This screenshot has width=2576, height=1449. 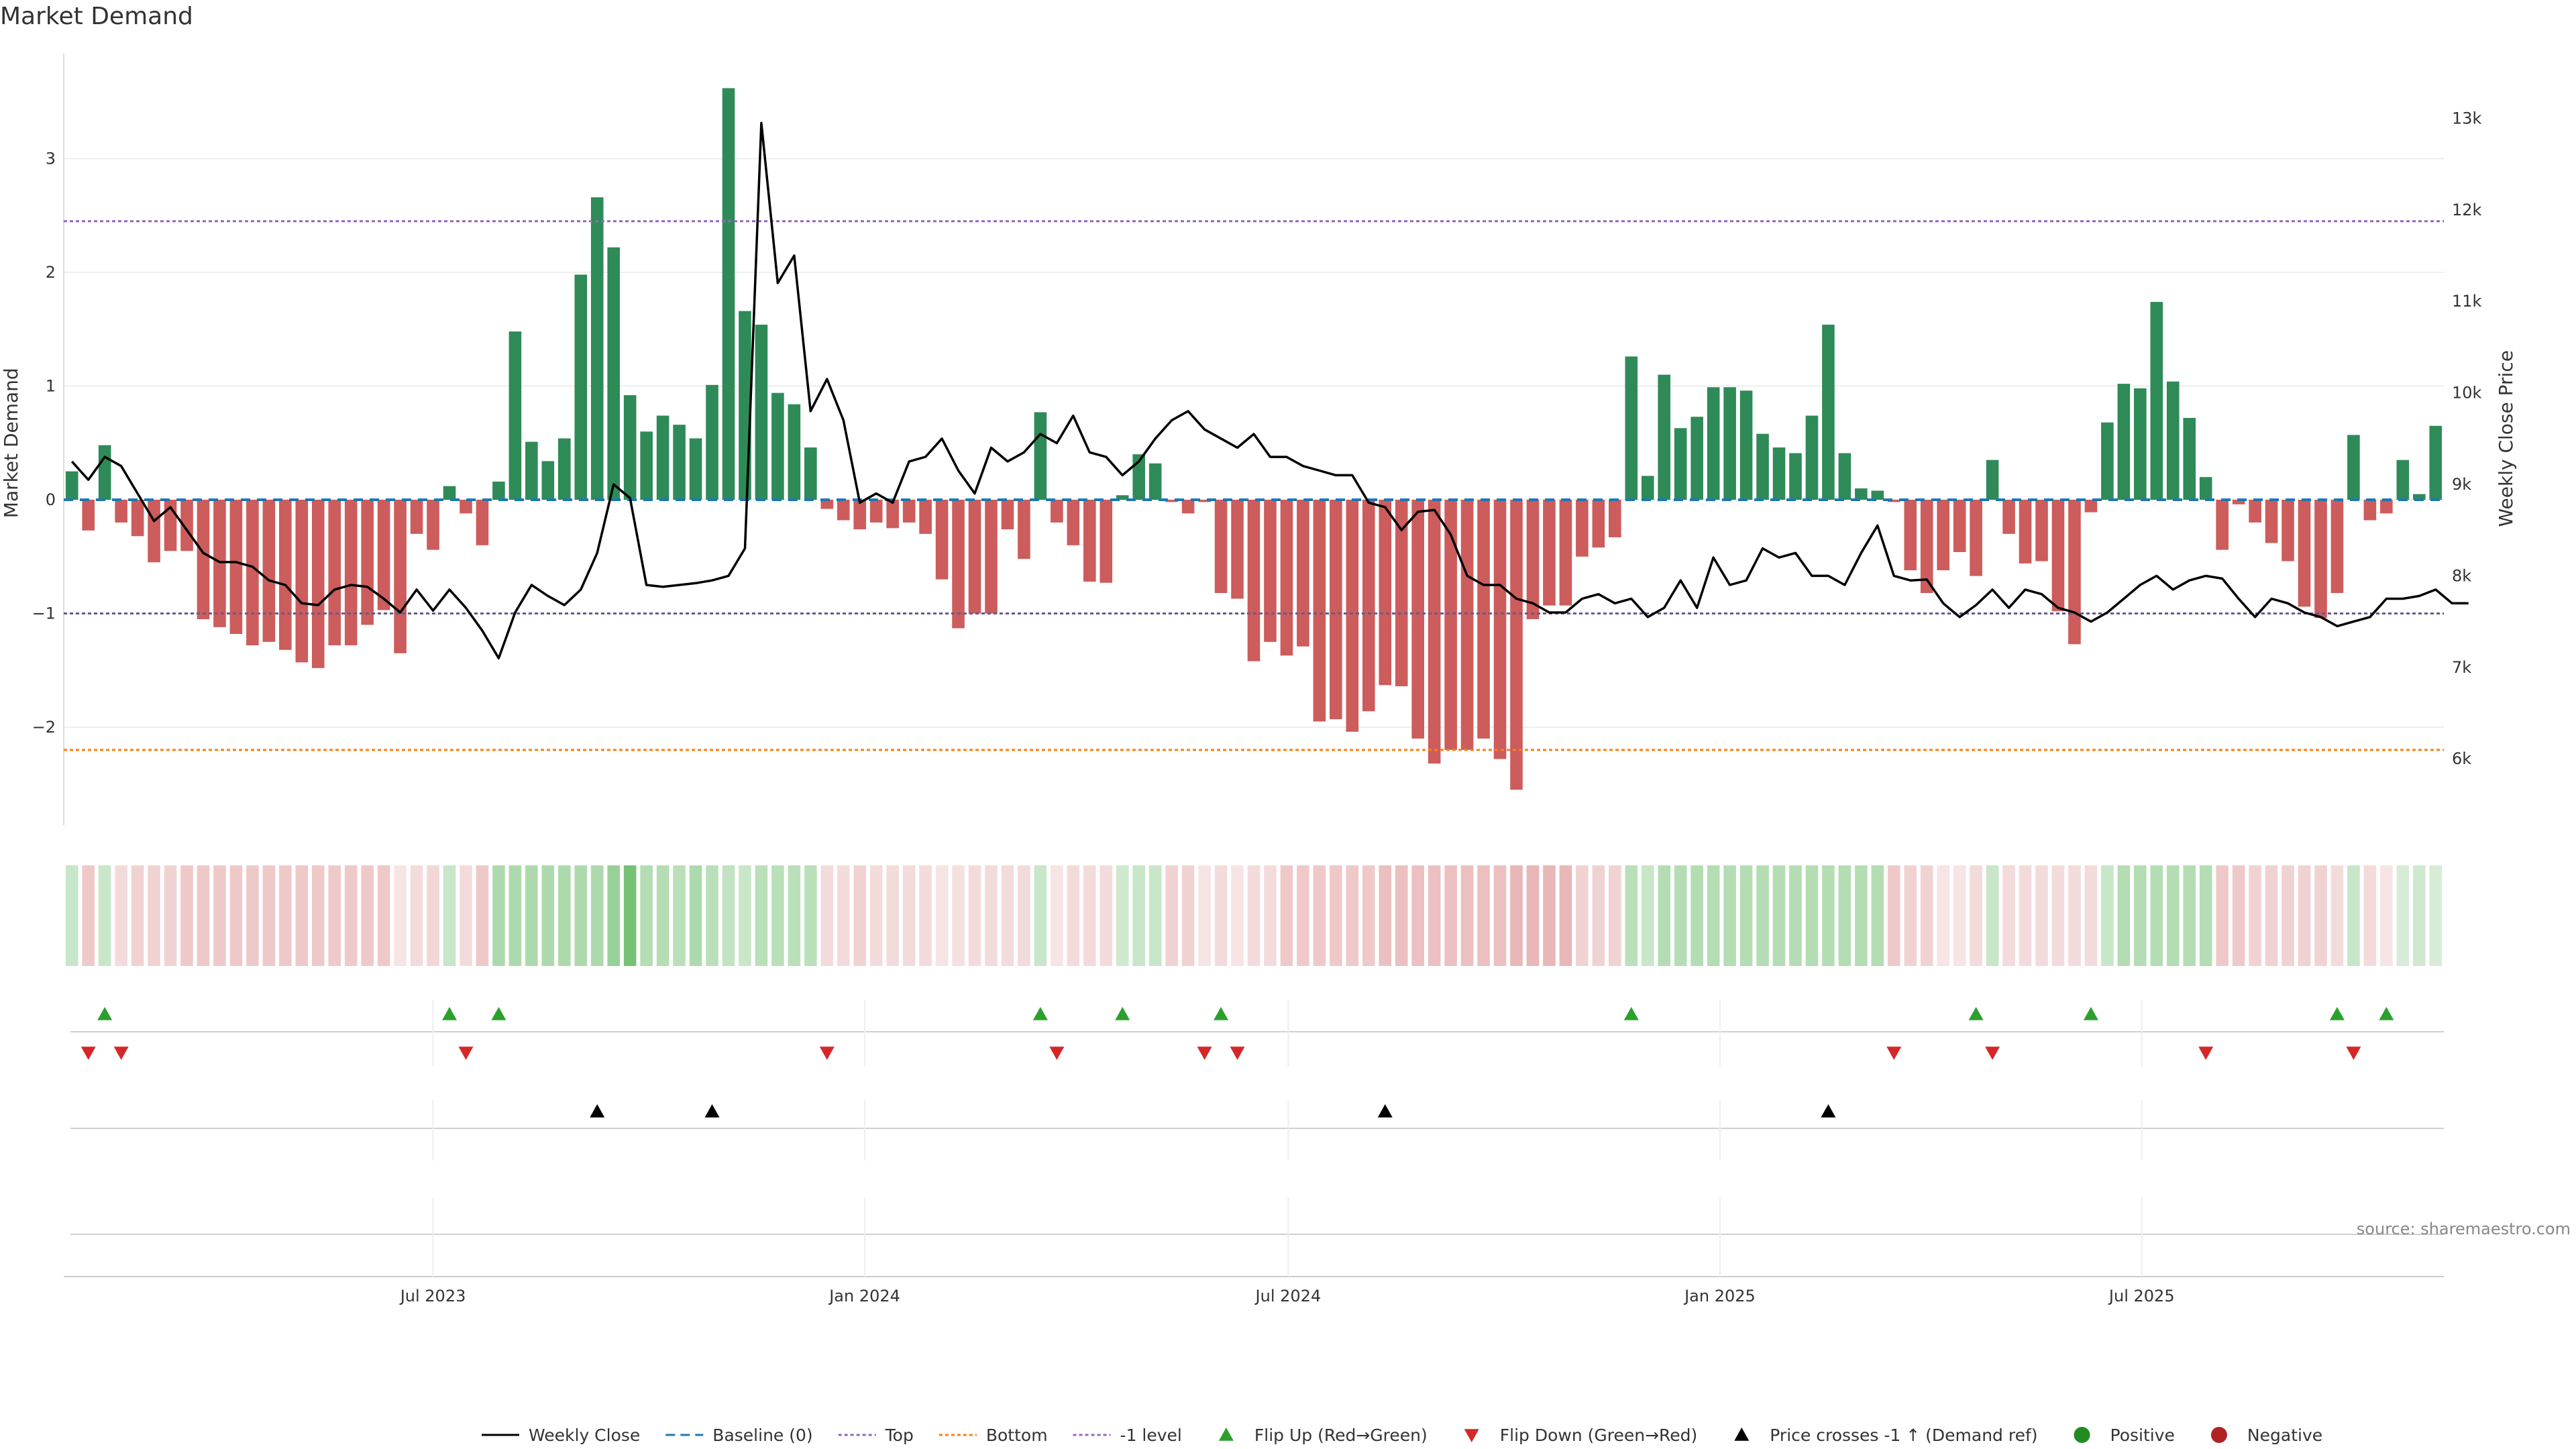 I want to click on y2-tick-label: 12k, so click(x=2467, y=210).